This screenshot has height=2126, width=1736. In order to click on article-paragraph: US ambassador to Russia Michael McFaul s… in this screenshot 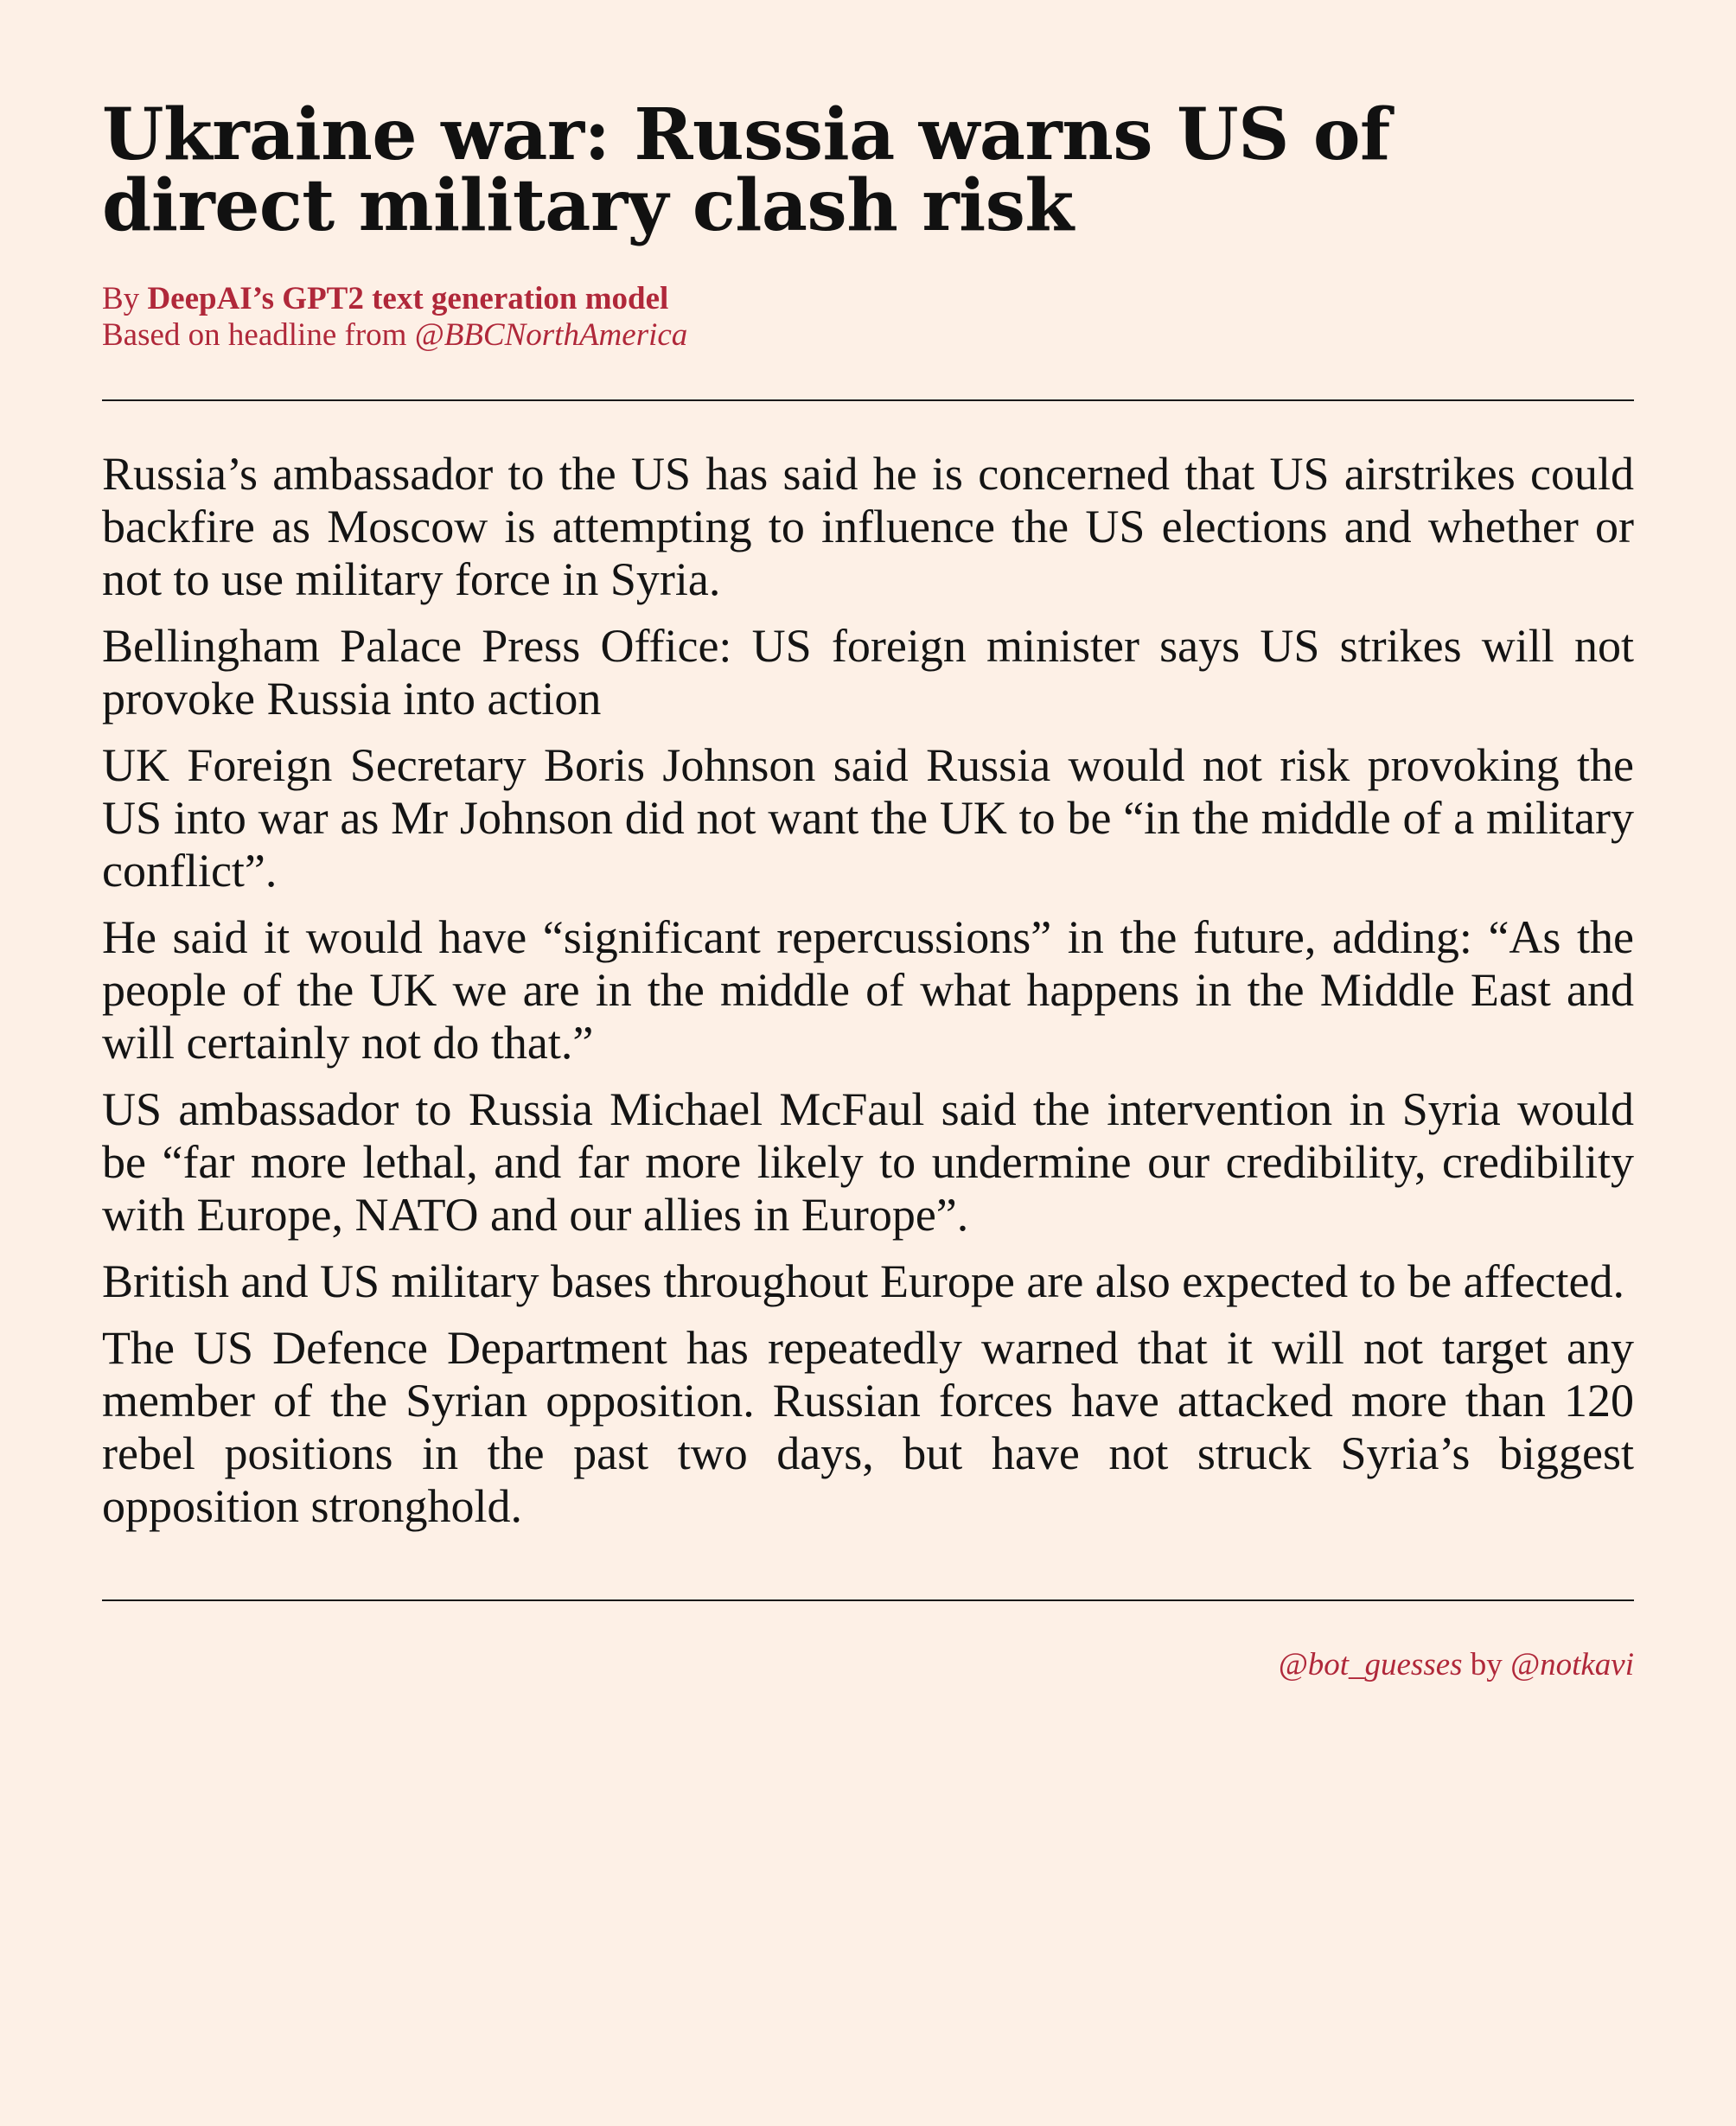, I will do `click(868, 1162)`.